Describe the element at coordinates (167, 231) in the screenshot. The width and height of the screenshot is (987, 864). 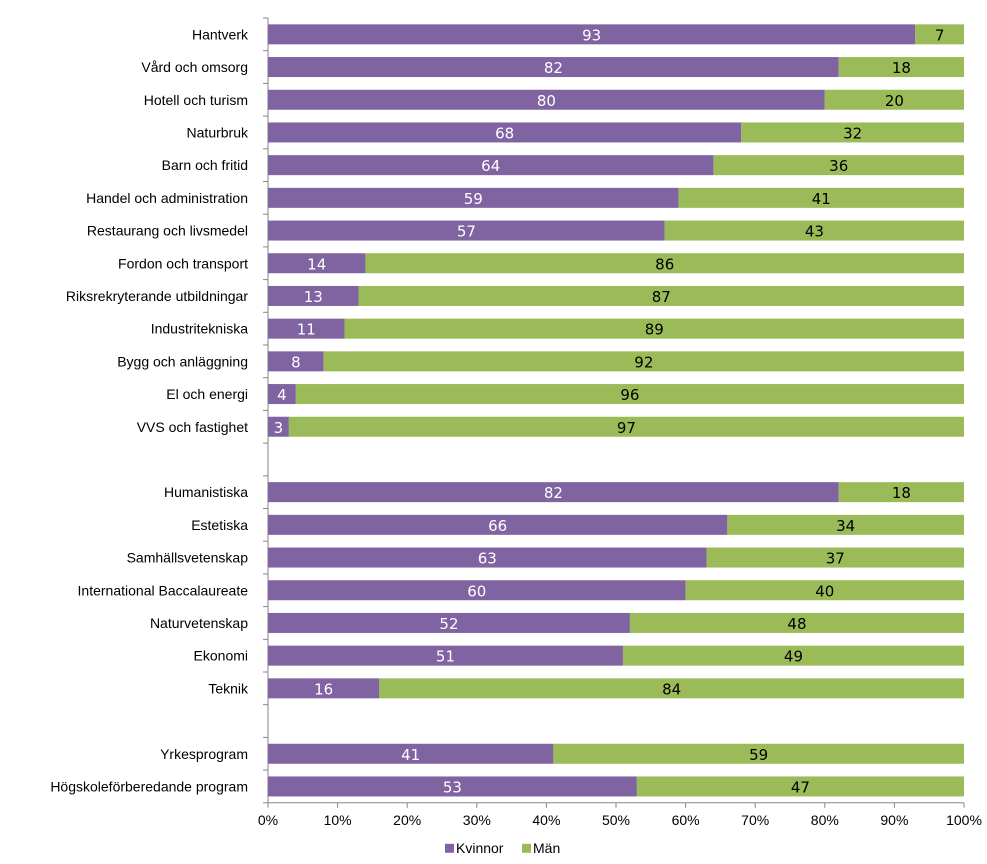
I see `category-label: Restaurang och livsmedel` at that location.